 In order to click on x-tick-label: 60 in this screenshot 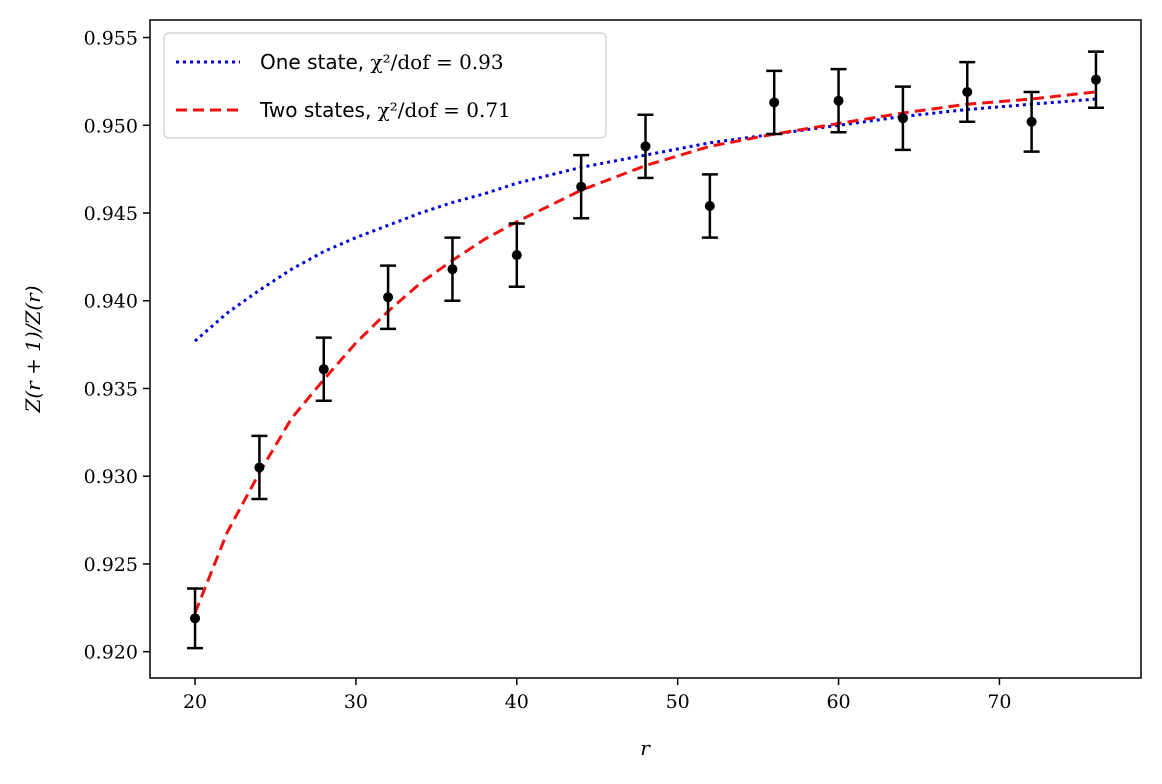, I will do `click(838, 702)`.